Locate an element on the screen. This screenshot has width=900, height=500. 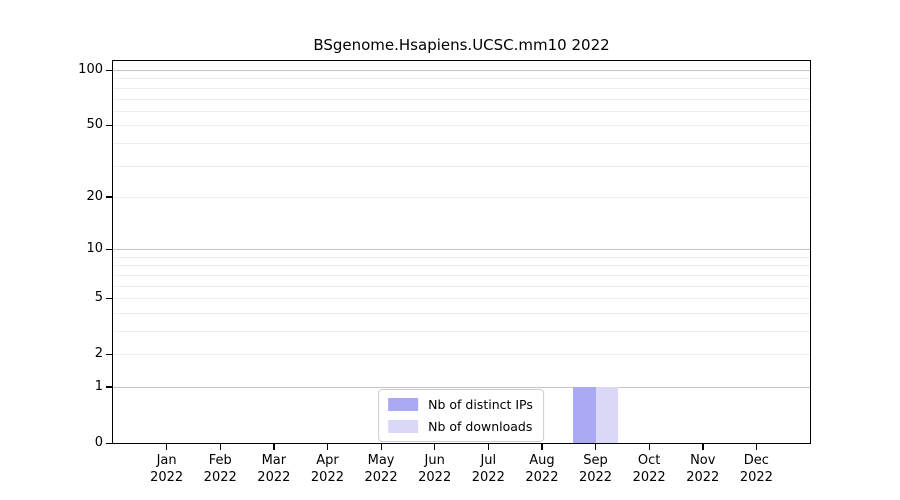
bar-downloads is located at coordinates (607, 414).